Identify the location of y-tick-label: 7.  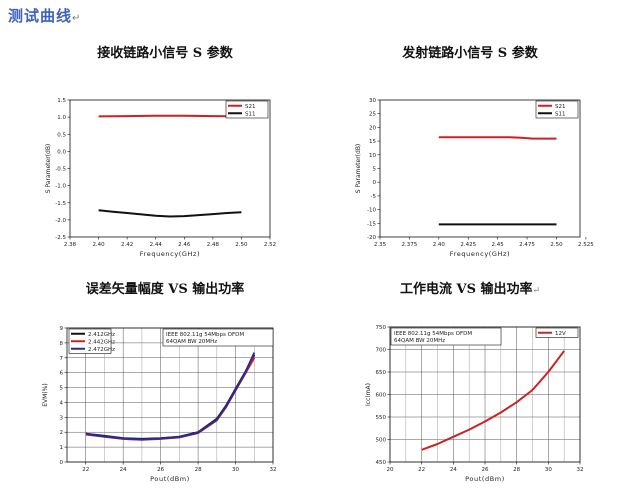
(62, 359).